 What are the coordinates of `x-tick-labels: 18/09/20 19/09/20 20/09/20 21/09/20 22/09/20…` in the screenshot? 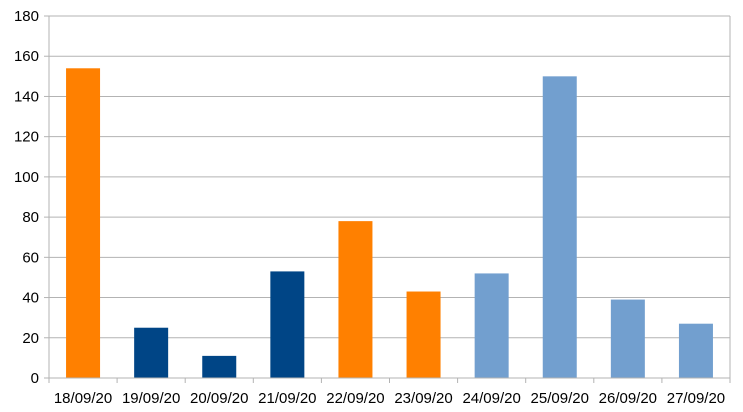 It's located at (389, 398).